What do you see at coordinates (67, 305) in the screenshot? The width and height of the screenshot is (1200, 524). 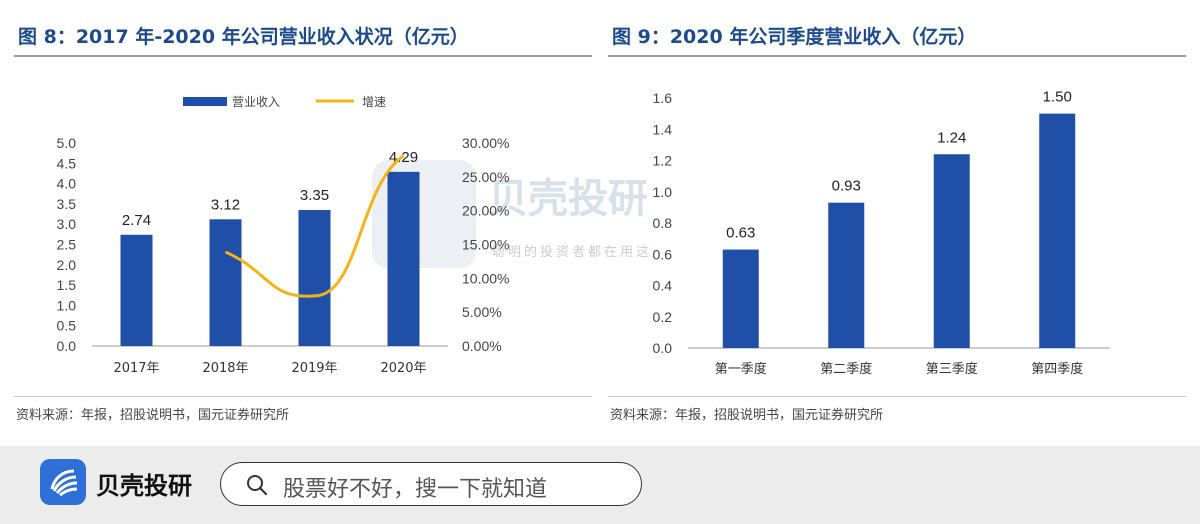 I see `left-y-tick-label: 1.0` at bounding box center [67, 305].